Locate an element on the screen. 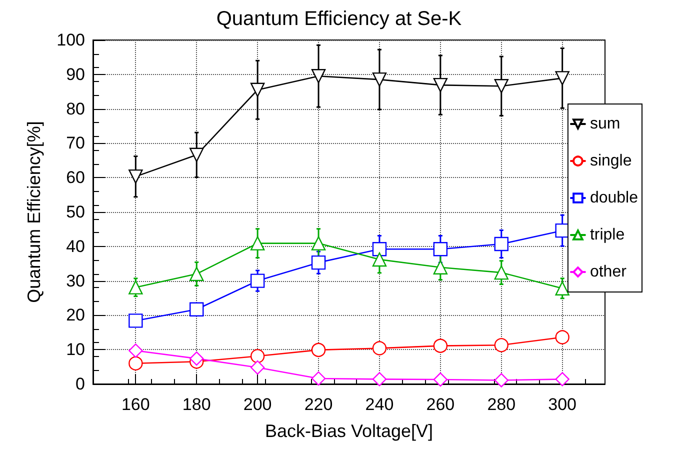 The height and width of the screenshot is (453, 678). y-tick-label: 30 is located at coordinates (75, 280).